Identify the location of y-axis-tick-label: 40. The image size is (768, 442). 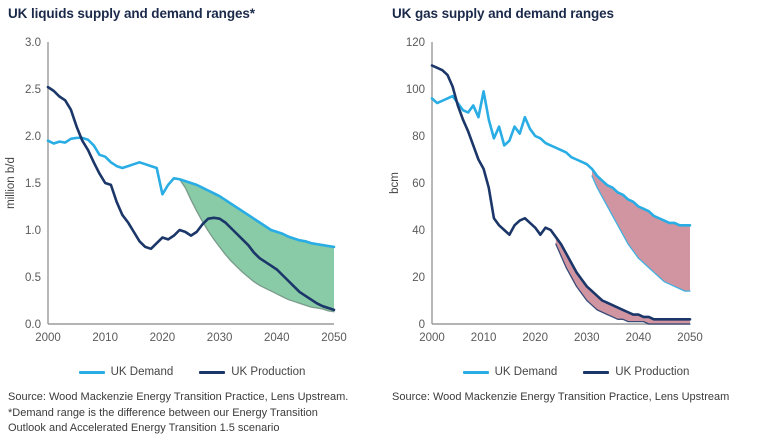
(418, 231).